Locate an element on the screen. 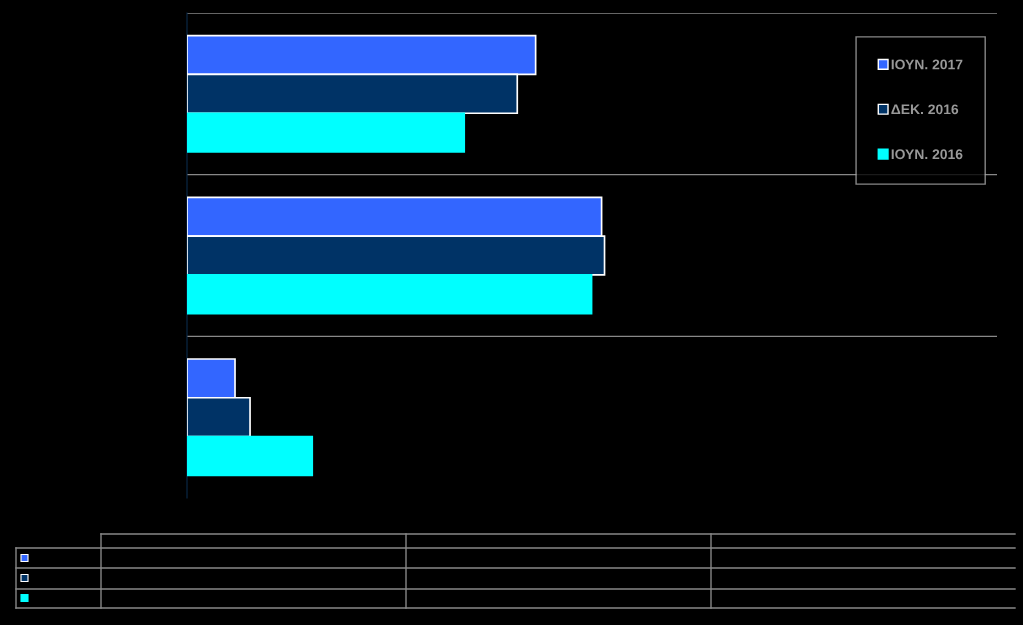  legend-label: ΙΟΥΝ. 2016 is located at coordinates (927, 154).